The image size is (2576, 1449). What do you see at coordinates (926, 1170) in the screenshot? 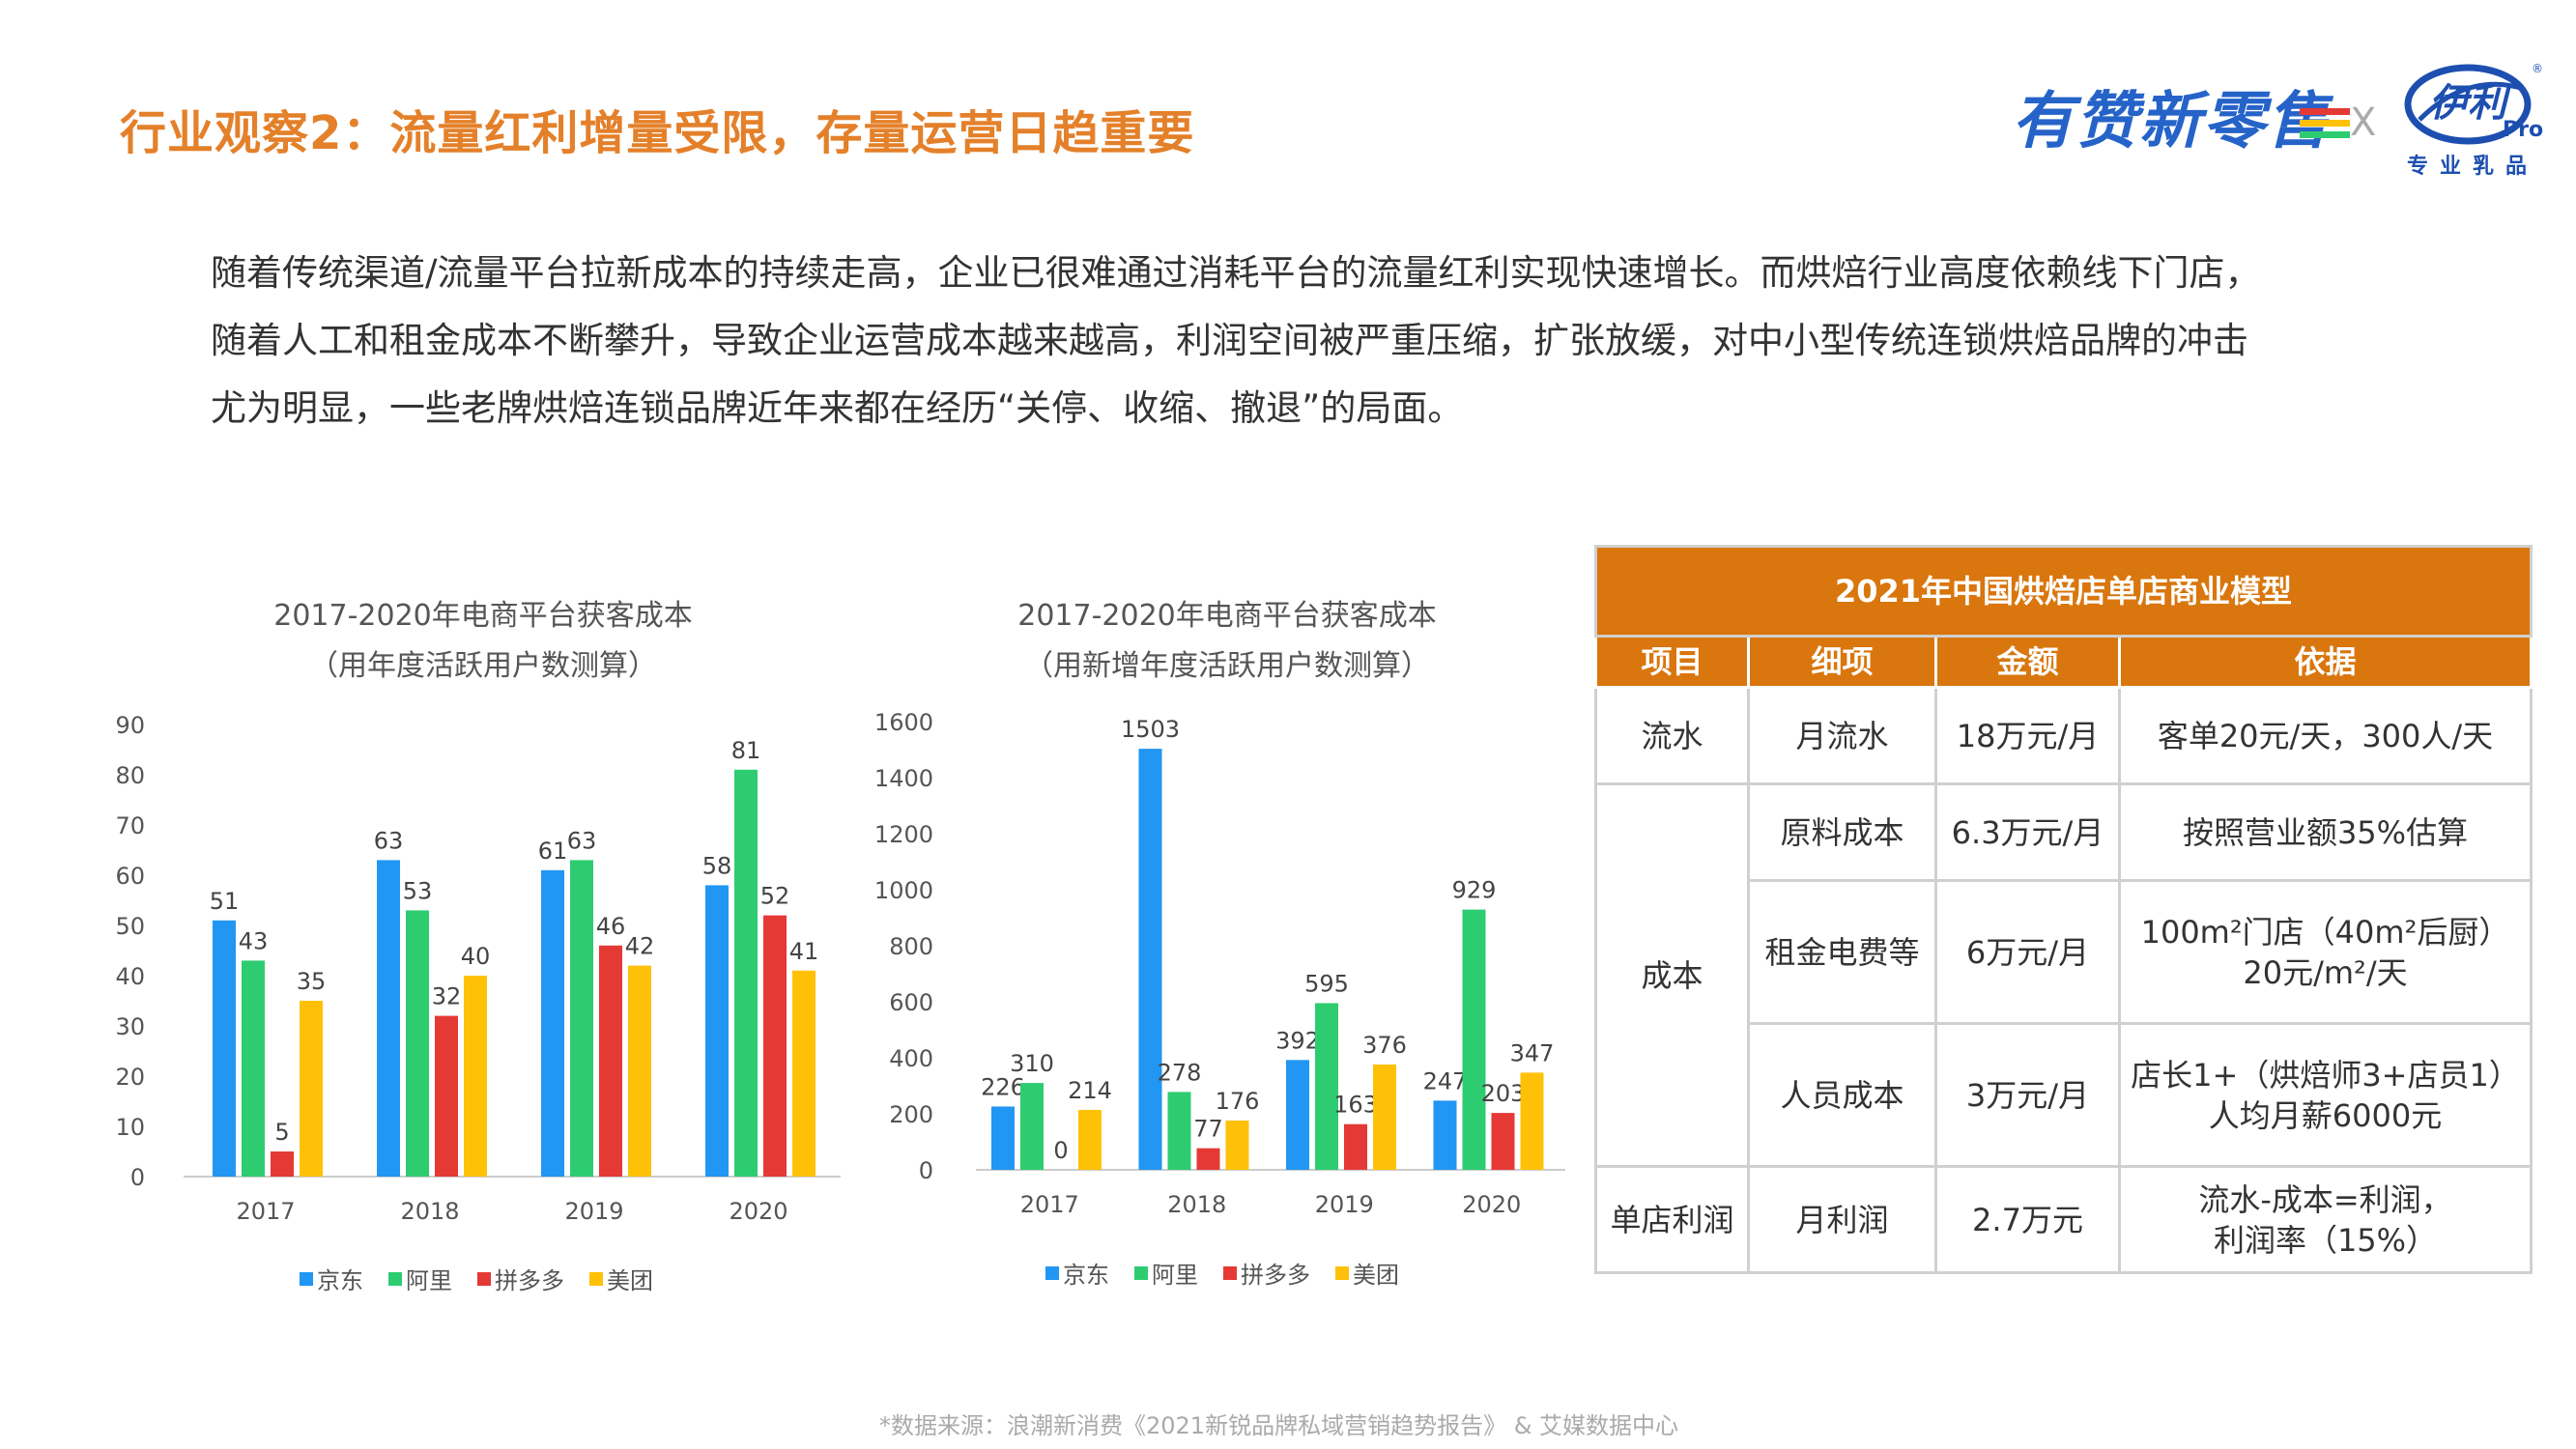
I see `chart2-ytick-label: 0` at bounding box center [926, 1170].